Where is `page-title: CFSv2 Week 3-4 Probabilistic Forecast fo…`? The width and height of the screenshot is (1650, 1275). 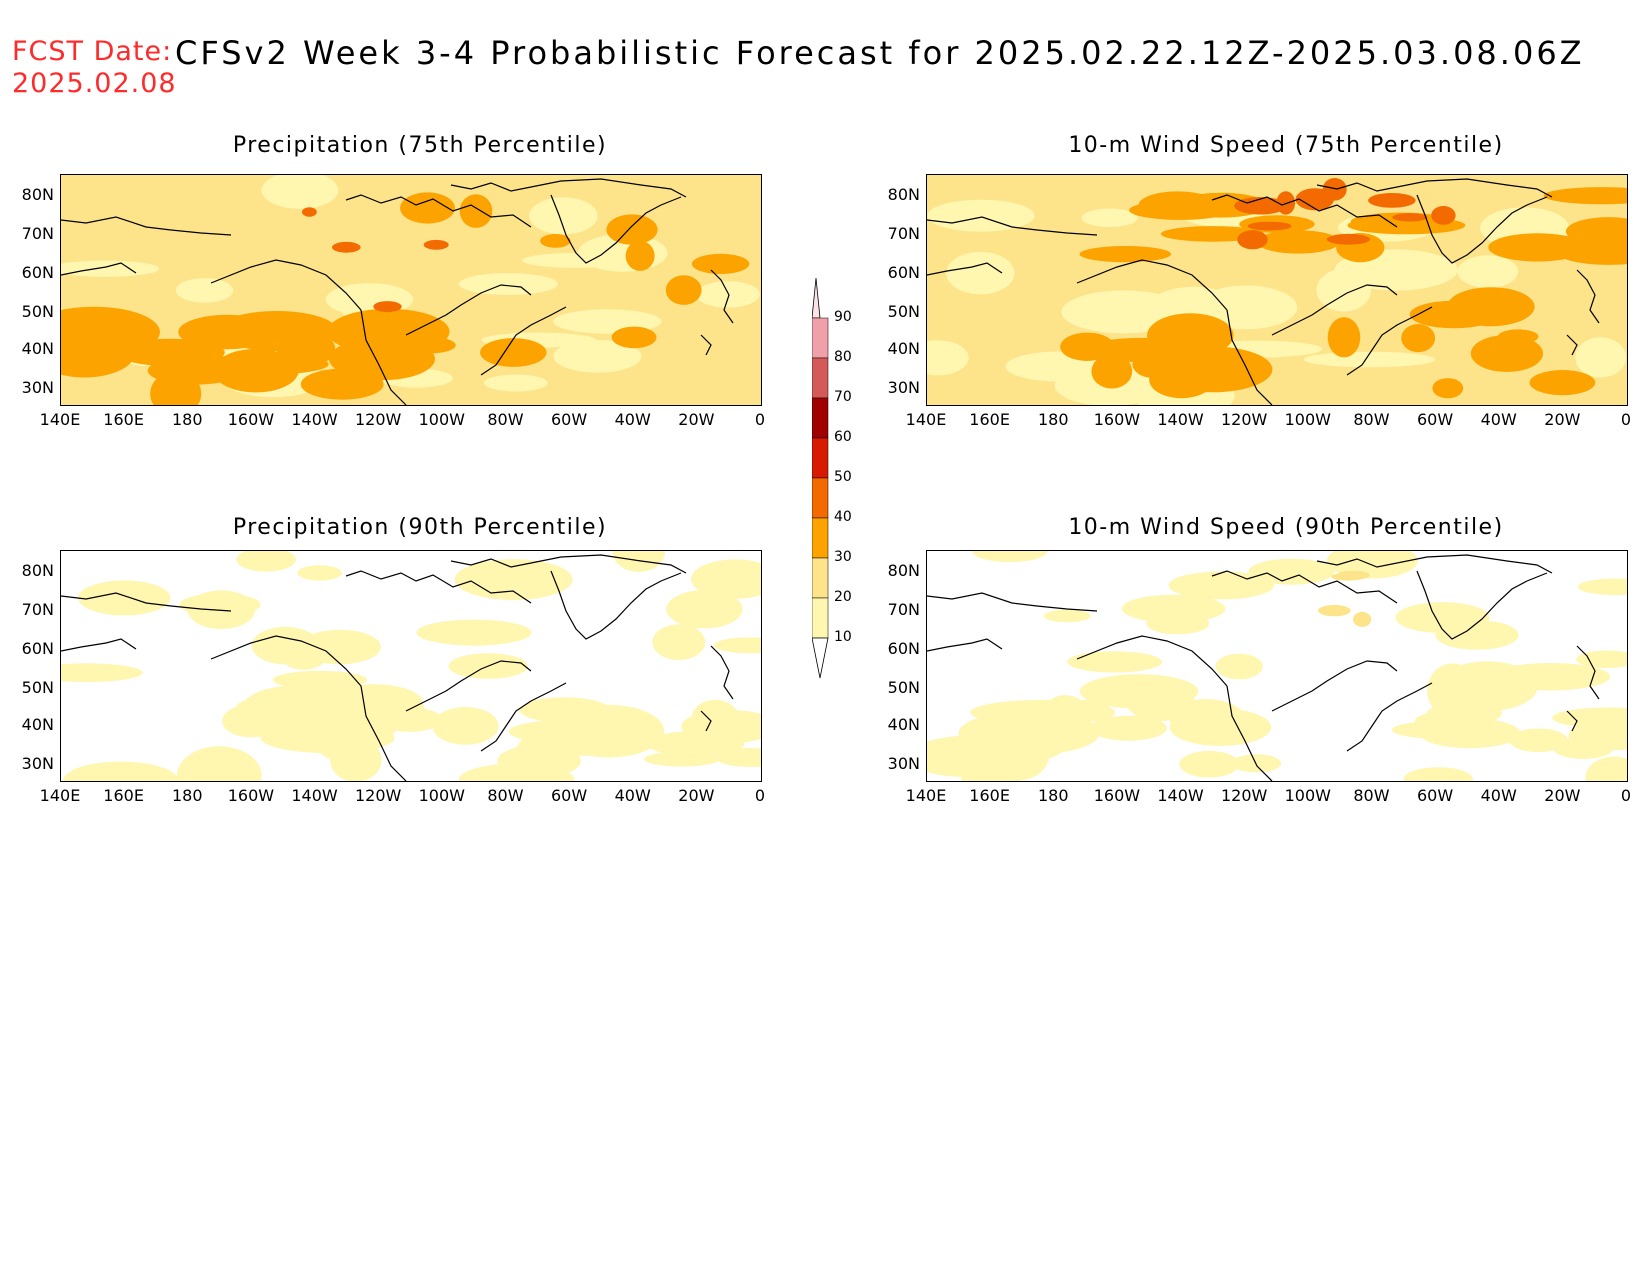 page-title: CFSv2 Week 3-4 Probabilistic Forecast fo… is located at coordinates (880, 53).